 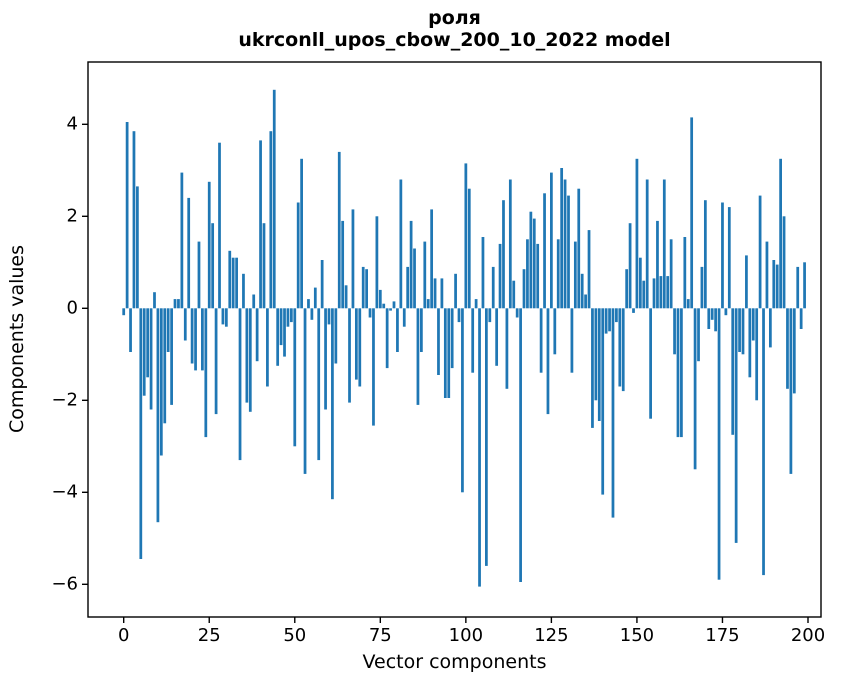 I want to click on x-tick-label: 25, so click(x=209, y=635).